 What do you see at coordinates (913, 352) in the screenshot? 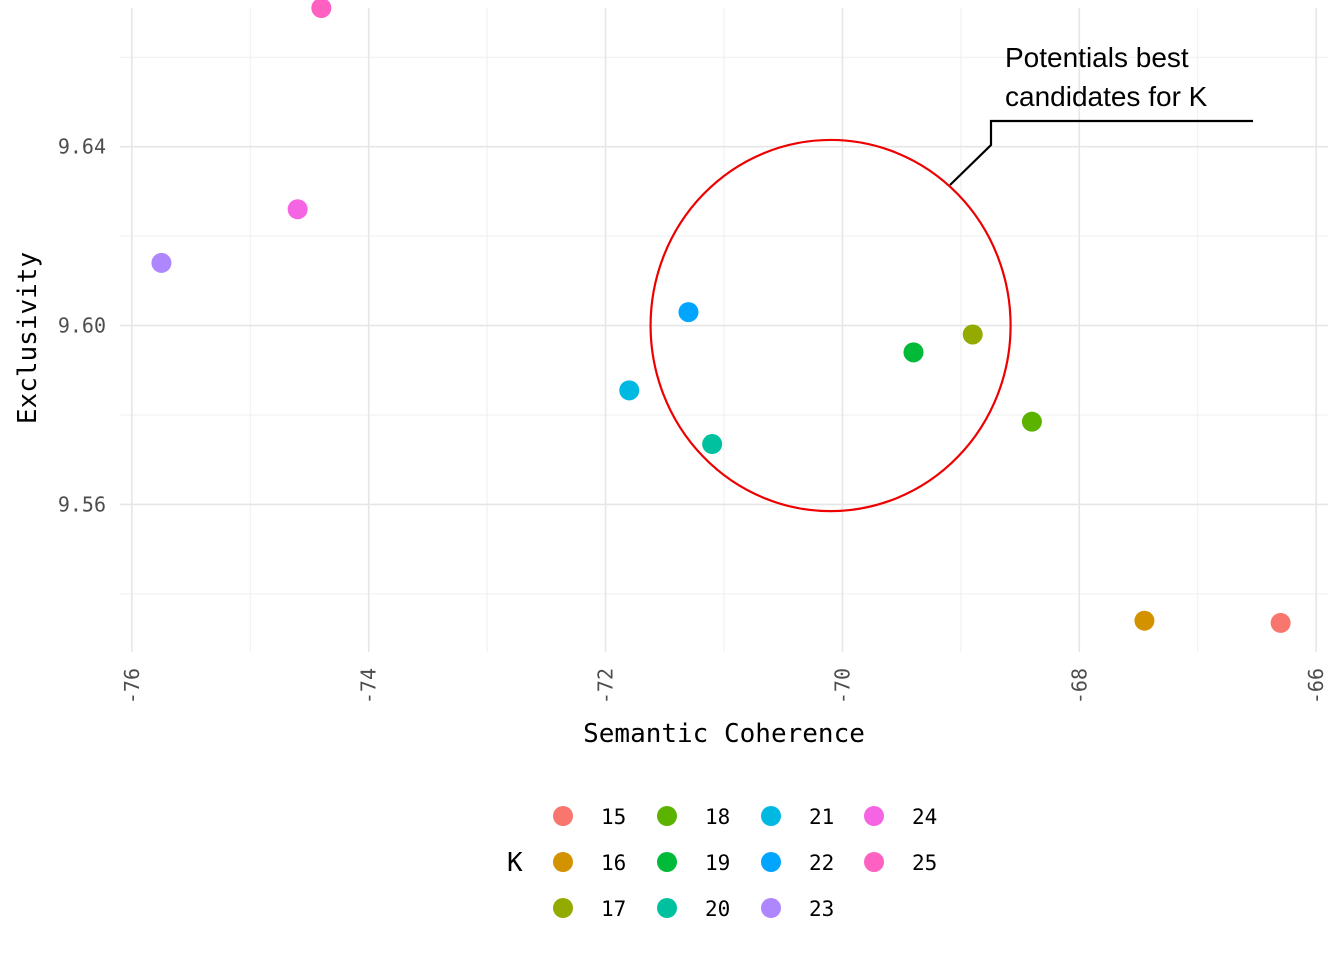
I see `data-point-k19` at bounding box center [913, 352].